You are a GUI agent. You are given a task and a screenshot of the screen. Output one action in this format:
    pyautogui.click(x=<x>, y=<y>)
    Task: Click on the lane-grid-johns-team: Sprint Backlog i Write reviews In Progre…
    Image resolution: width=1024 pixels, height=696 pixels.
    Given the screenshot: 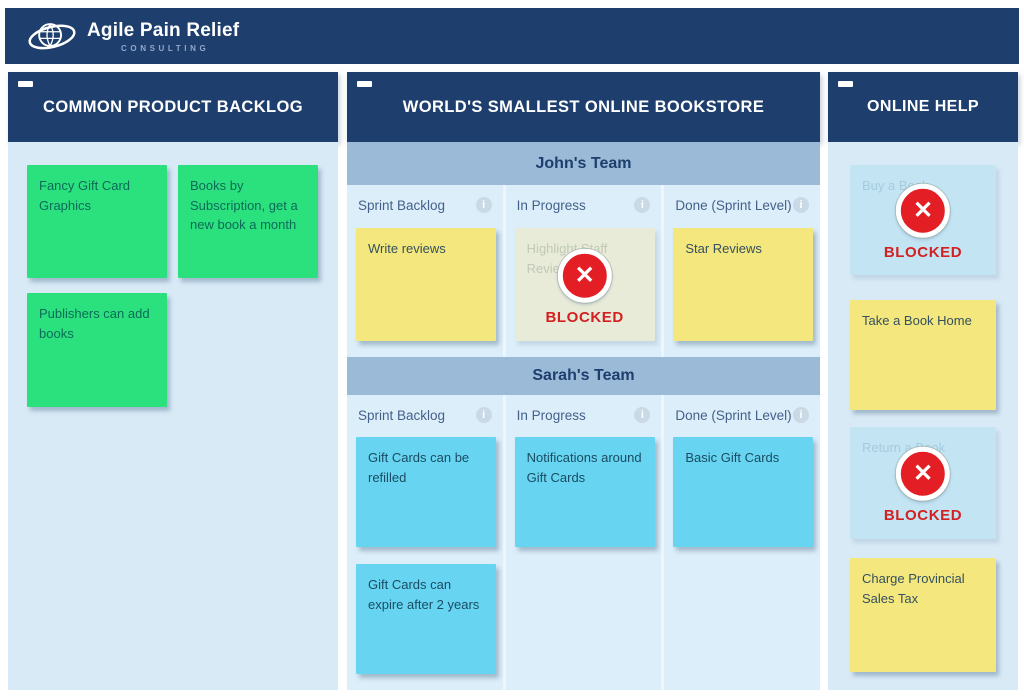 What is the action you would take?
    pyautogui.click(x=584, y=271)
    